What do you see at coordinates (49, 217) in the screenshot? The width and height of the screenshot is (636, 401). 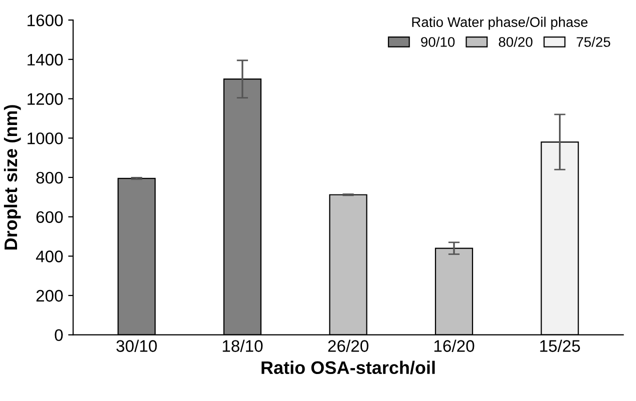 I see `y-tick-label: 600` at bounding box center [49, 217].